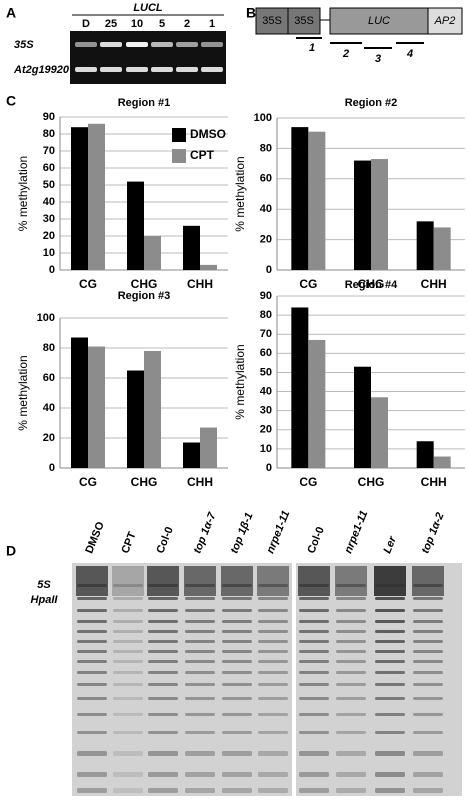 This screenshot has width=468, height=800. Describe the element at coordinates (432, 533) in the screenshot. I see `lane-label: top 1α-2` at that location.